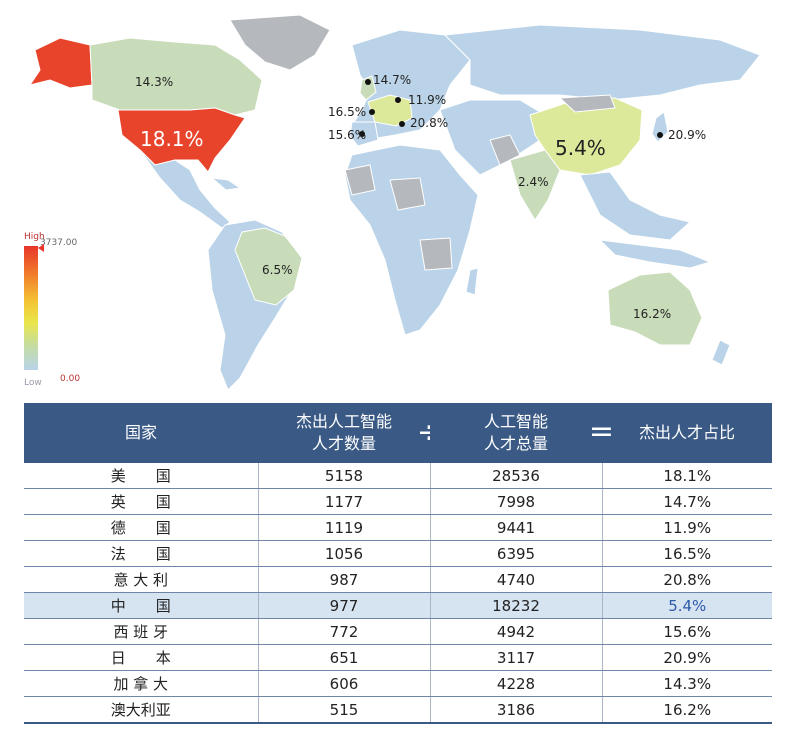 The image size is (787, 732). I want to click on legend-high-label: High, so click(34, 237).